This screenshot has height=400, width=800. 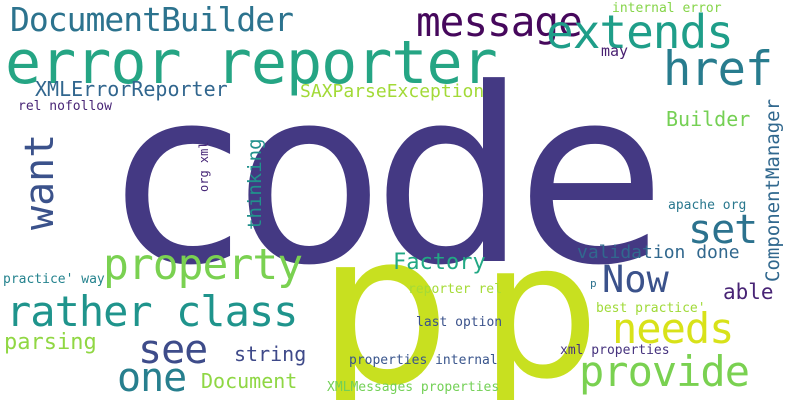 I want to click on word-p-large: p, so click(x=384, y=293).